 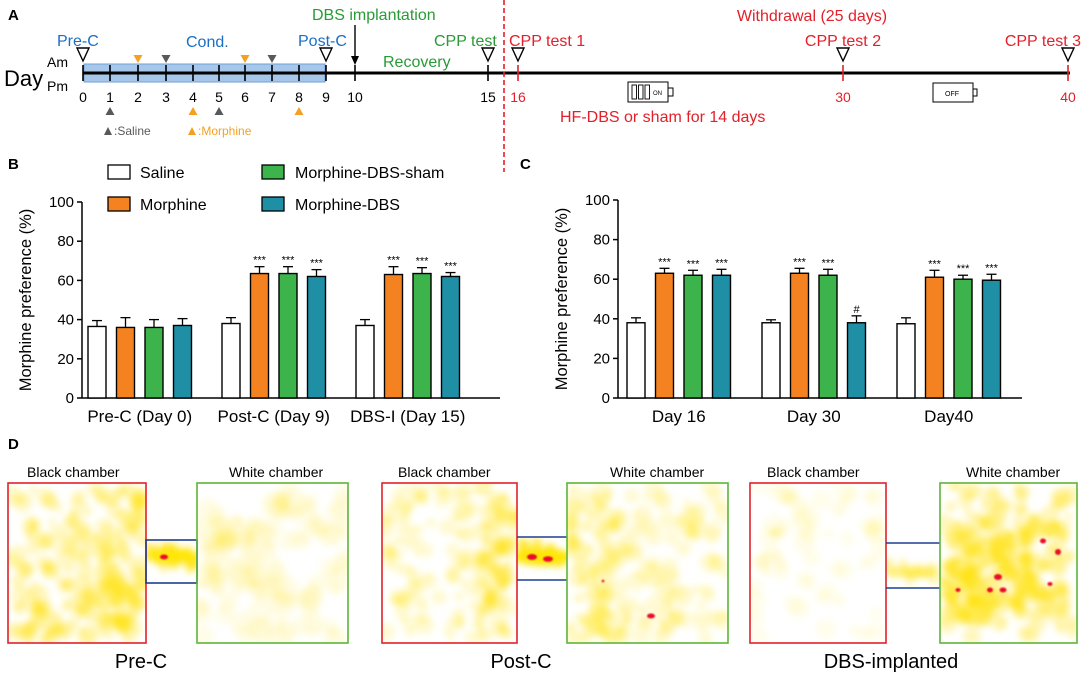 I want to click on heat-band, so click(x=542, y=557).